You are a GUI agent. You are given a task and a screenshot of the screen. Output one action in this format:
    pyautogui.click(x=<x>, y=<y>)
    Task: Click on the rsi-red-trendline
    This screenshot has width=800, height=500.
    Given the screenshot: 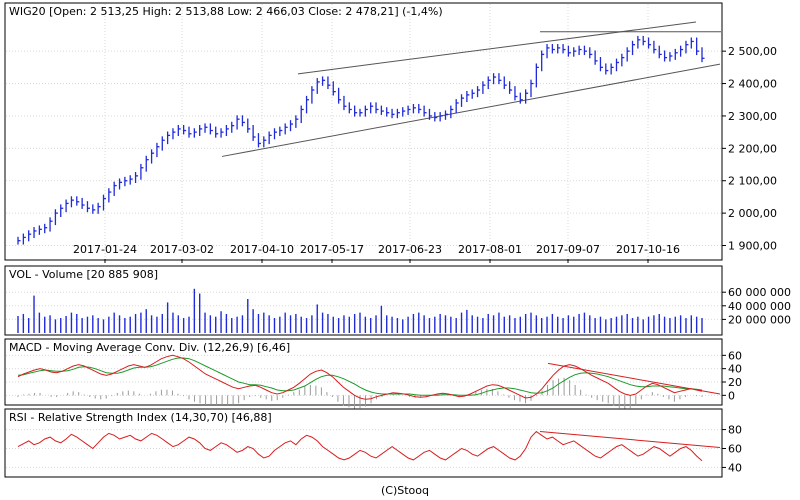 What is the action you would take?
    pyautogui.click(x=630, y=439)
    